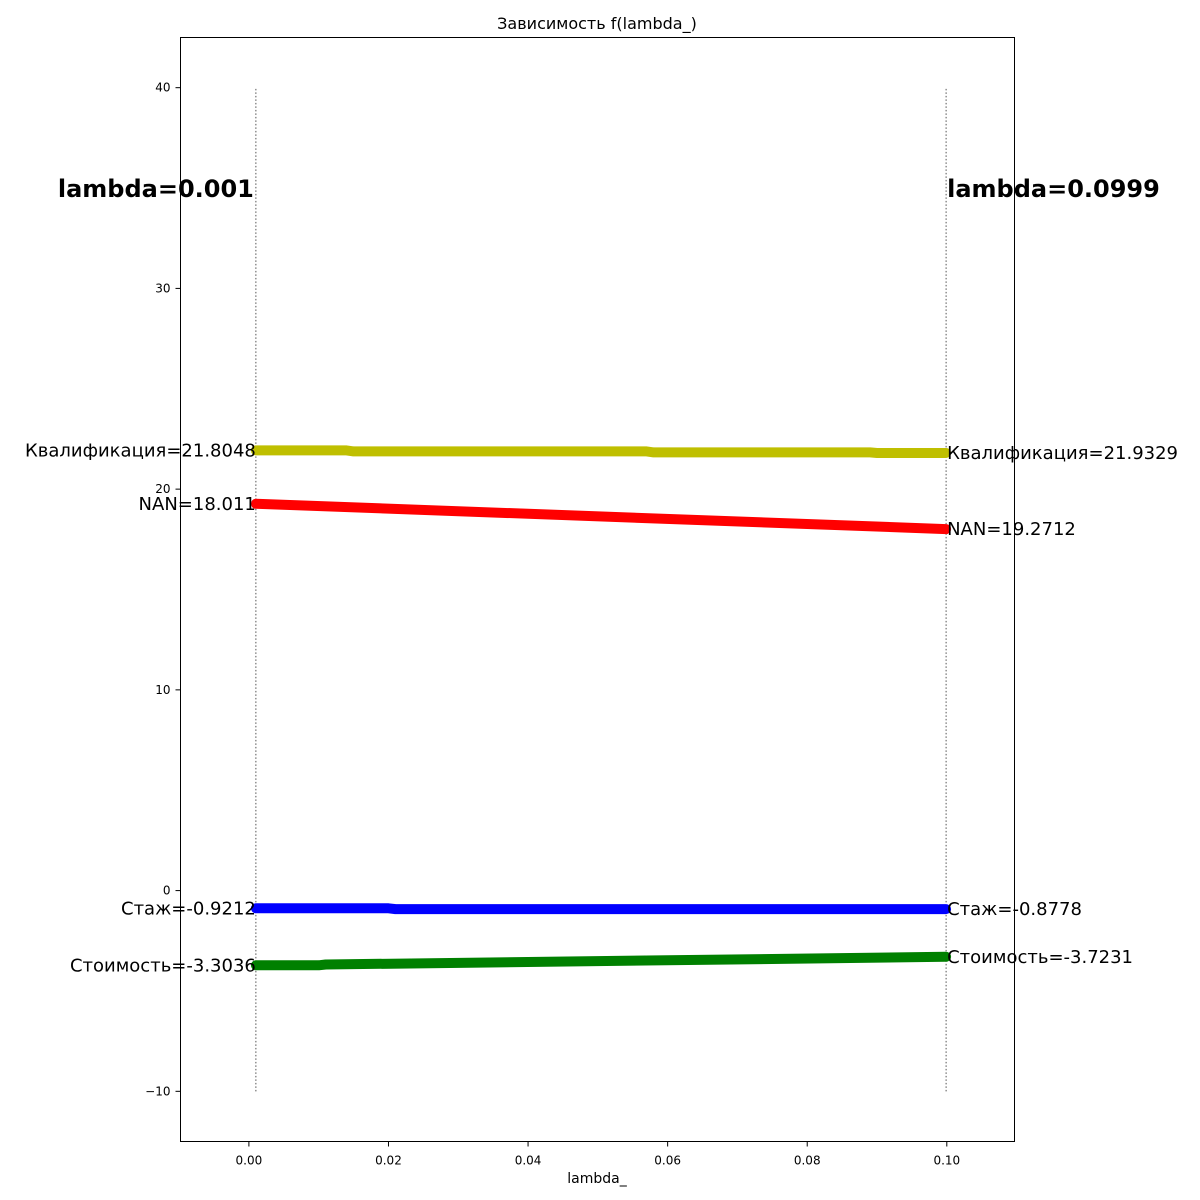 The width and height of the screenshot is (1200, 1200). Describe the element at coordinates (197, 504) in the screenshot. I see `value-annotation: NAN=18.011` at that location.